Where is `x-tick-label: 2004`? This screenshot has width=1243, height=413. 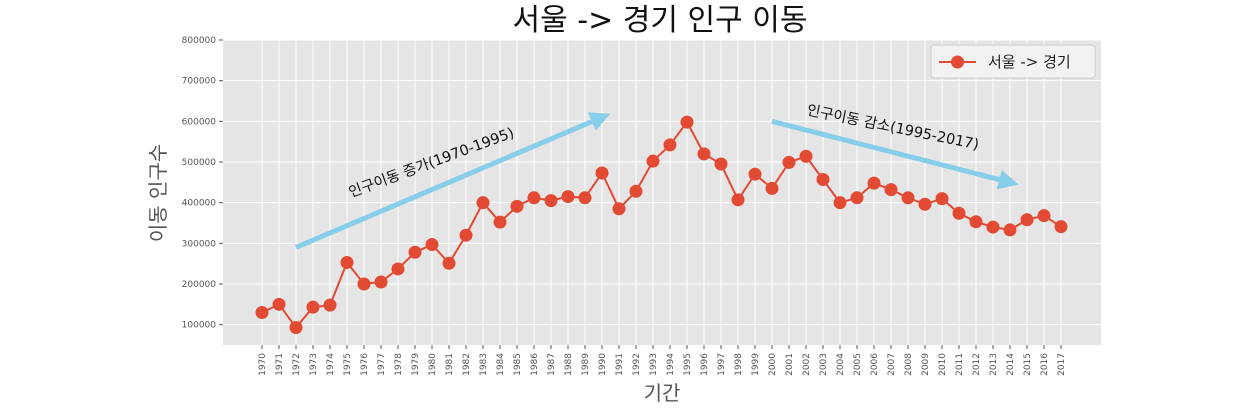 x-tick-label: 2004 is located at coordinates (841, 364).